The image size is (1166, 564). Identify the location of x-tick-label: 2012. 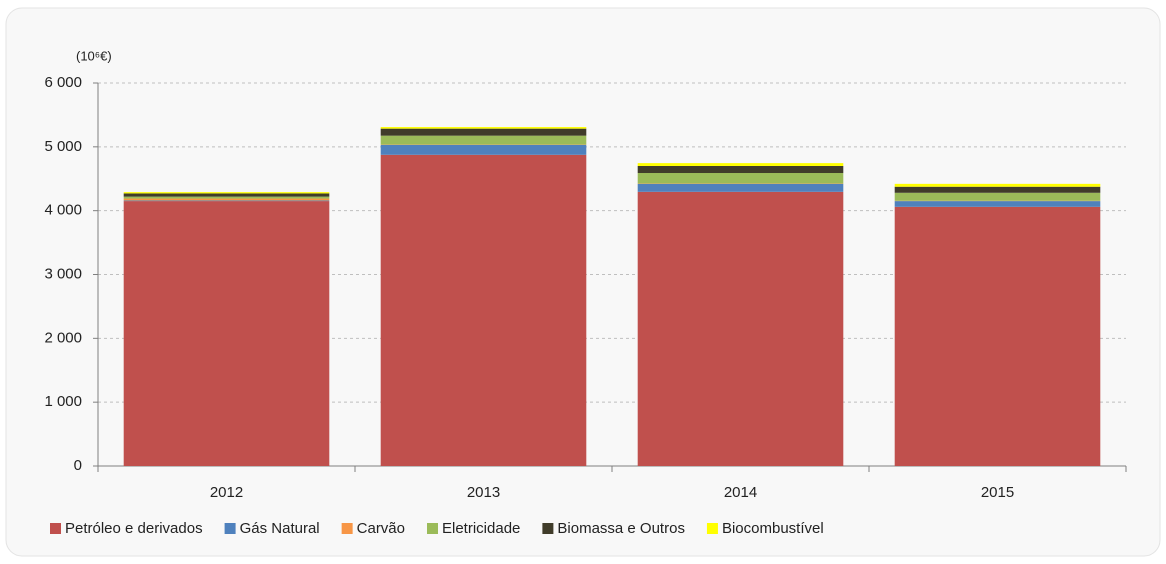
(226, 492).